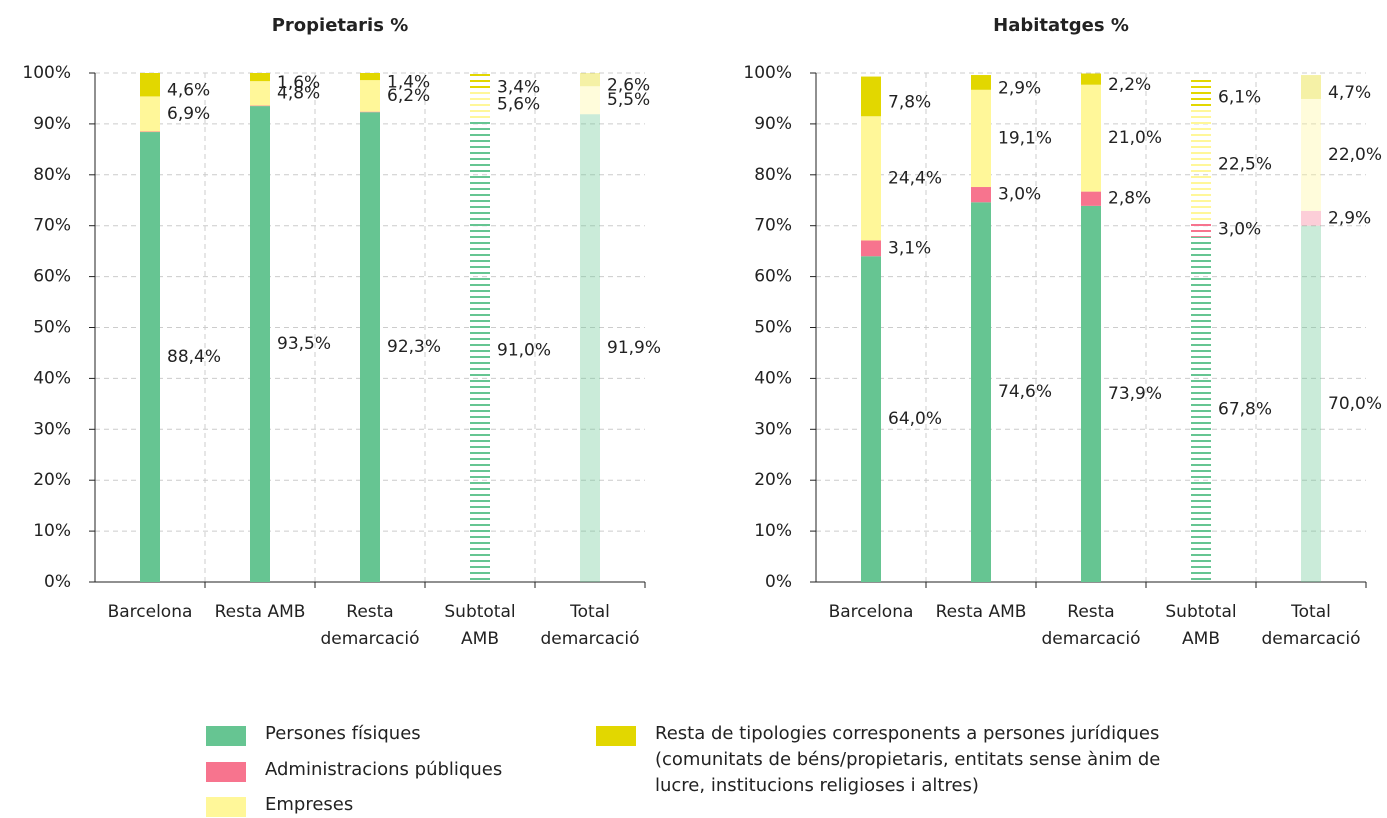 The height and width of the screenshot is (818, 1387). Describe the element at coordinates (1129, 85) in the screenshot. I see `value-label: 2,2%` at that location.